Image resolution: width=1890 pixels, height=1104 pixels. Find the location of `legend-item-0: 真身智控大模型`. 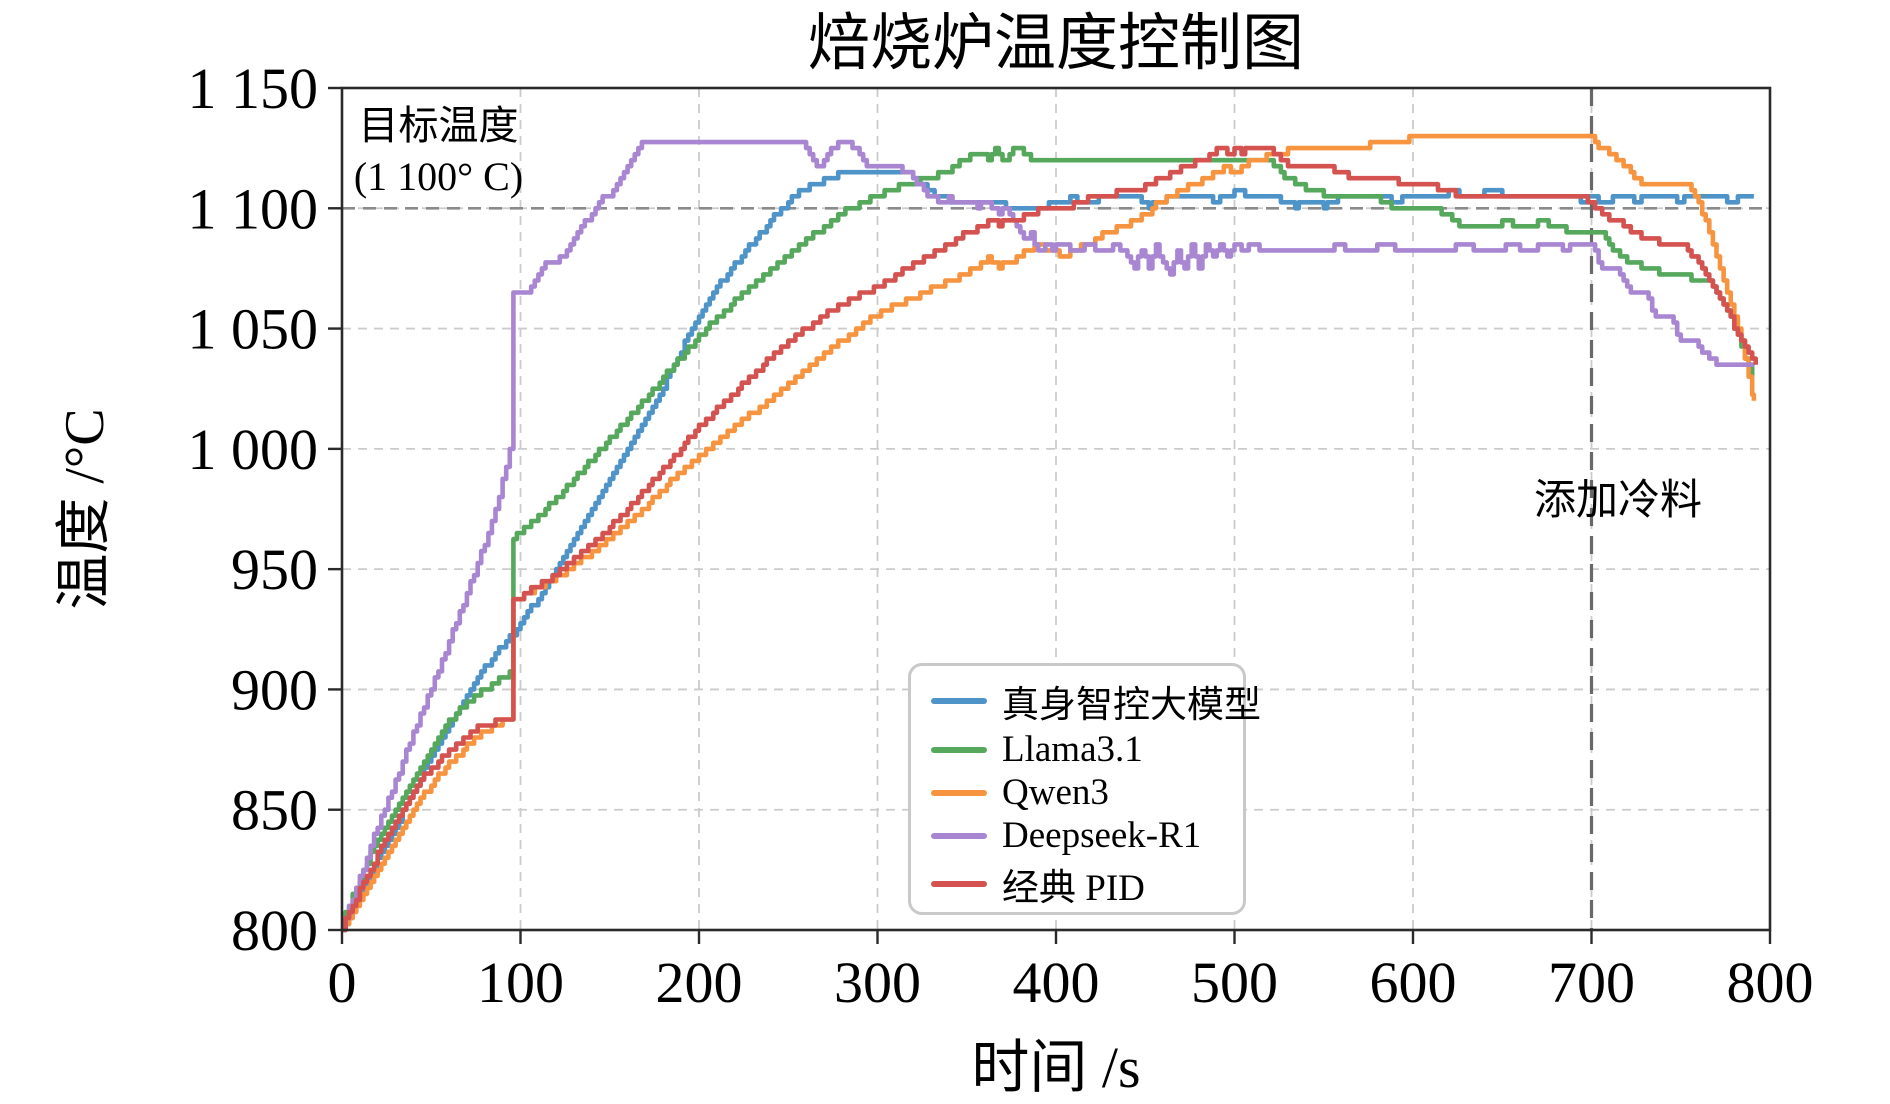

legend-item-0: 真身智控大模型 is located at coordinates (1096, 701).